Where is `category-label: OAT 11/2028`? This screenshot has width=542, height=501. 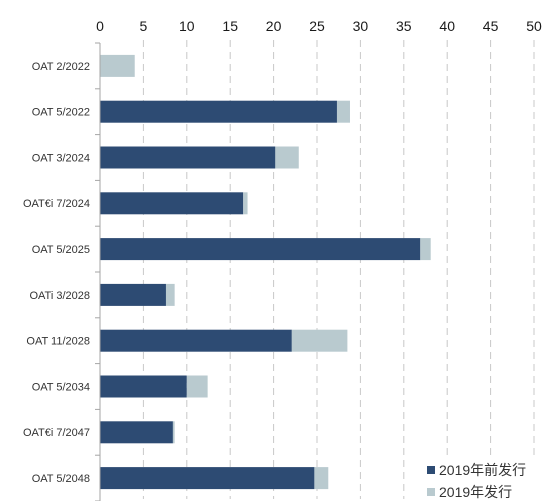 category-label: OAT 11/2028 is located at coordinates (58, 342).